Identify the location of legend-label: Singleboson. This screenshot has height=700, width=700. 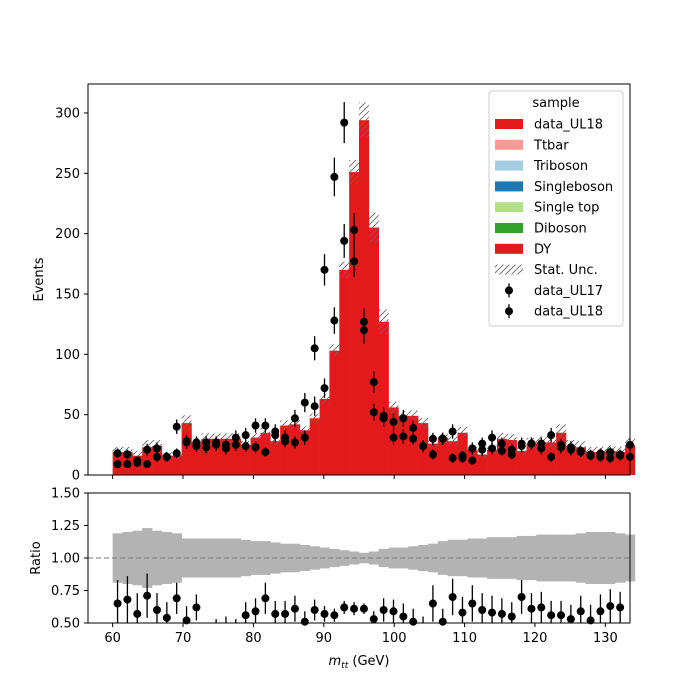
(573, 187).